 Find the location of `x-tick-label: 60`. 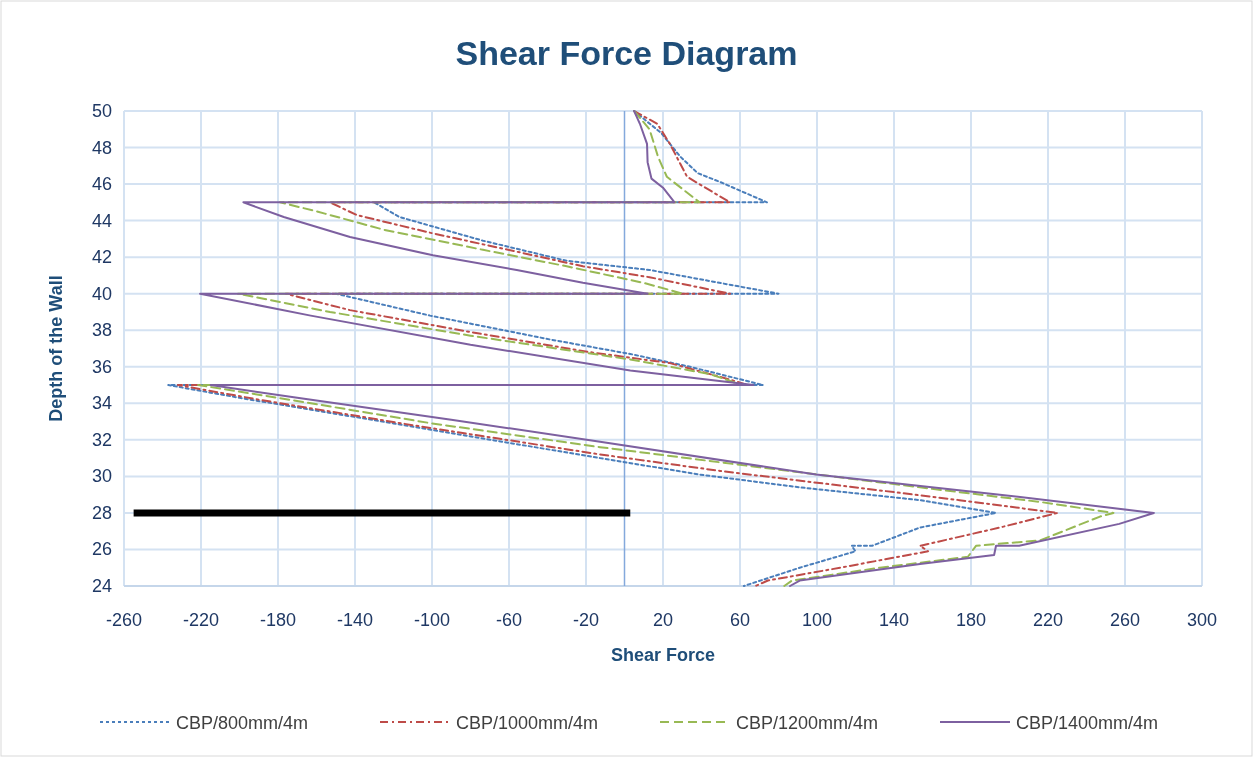

x-tick-label: 60 is located at coordinates (740, 620).